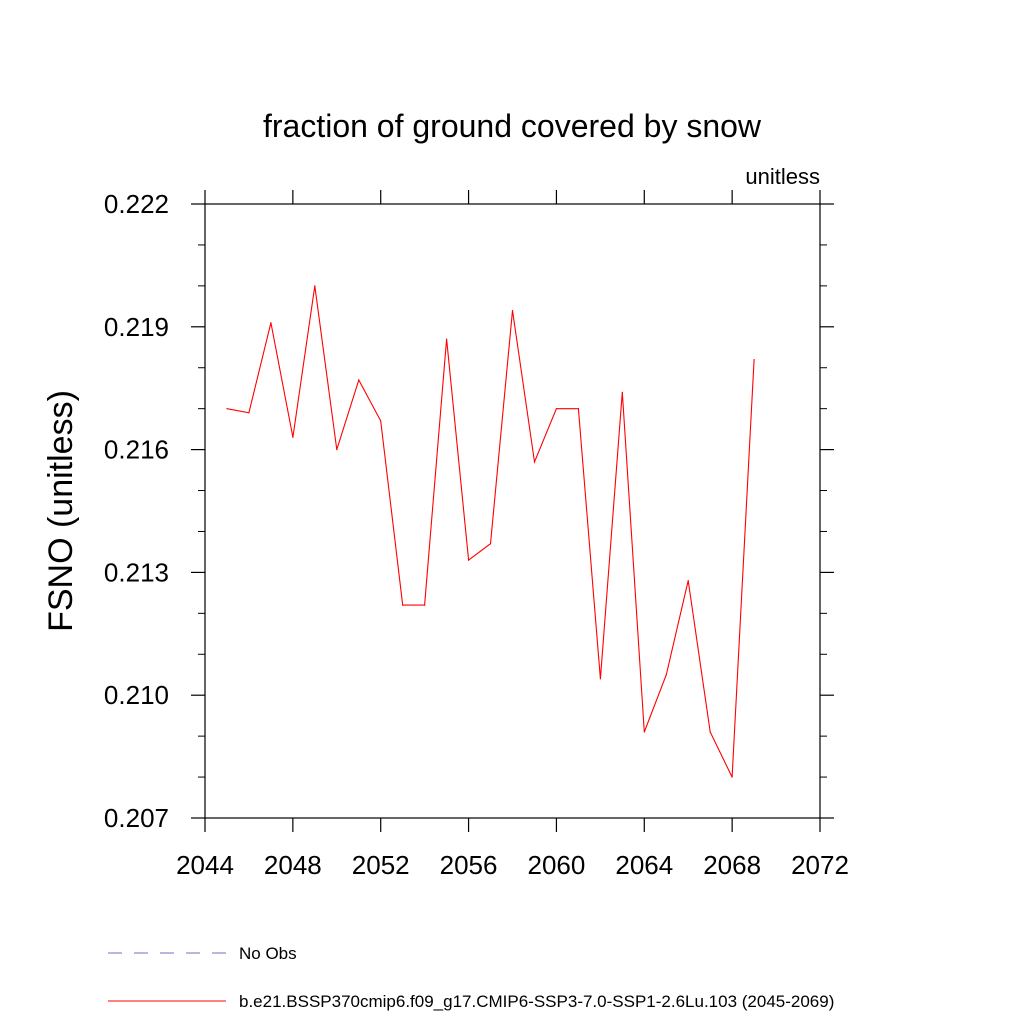  I want to click on y-axis-label: FSNO (unitless), so click(61, 511).